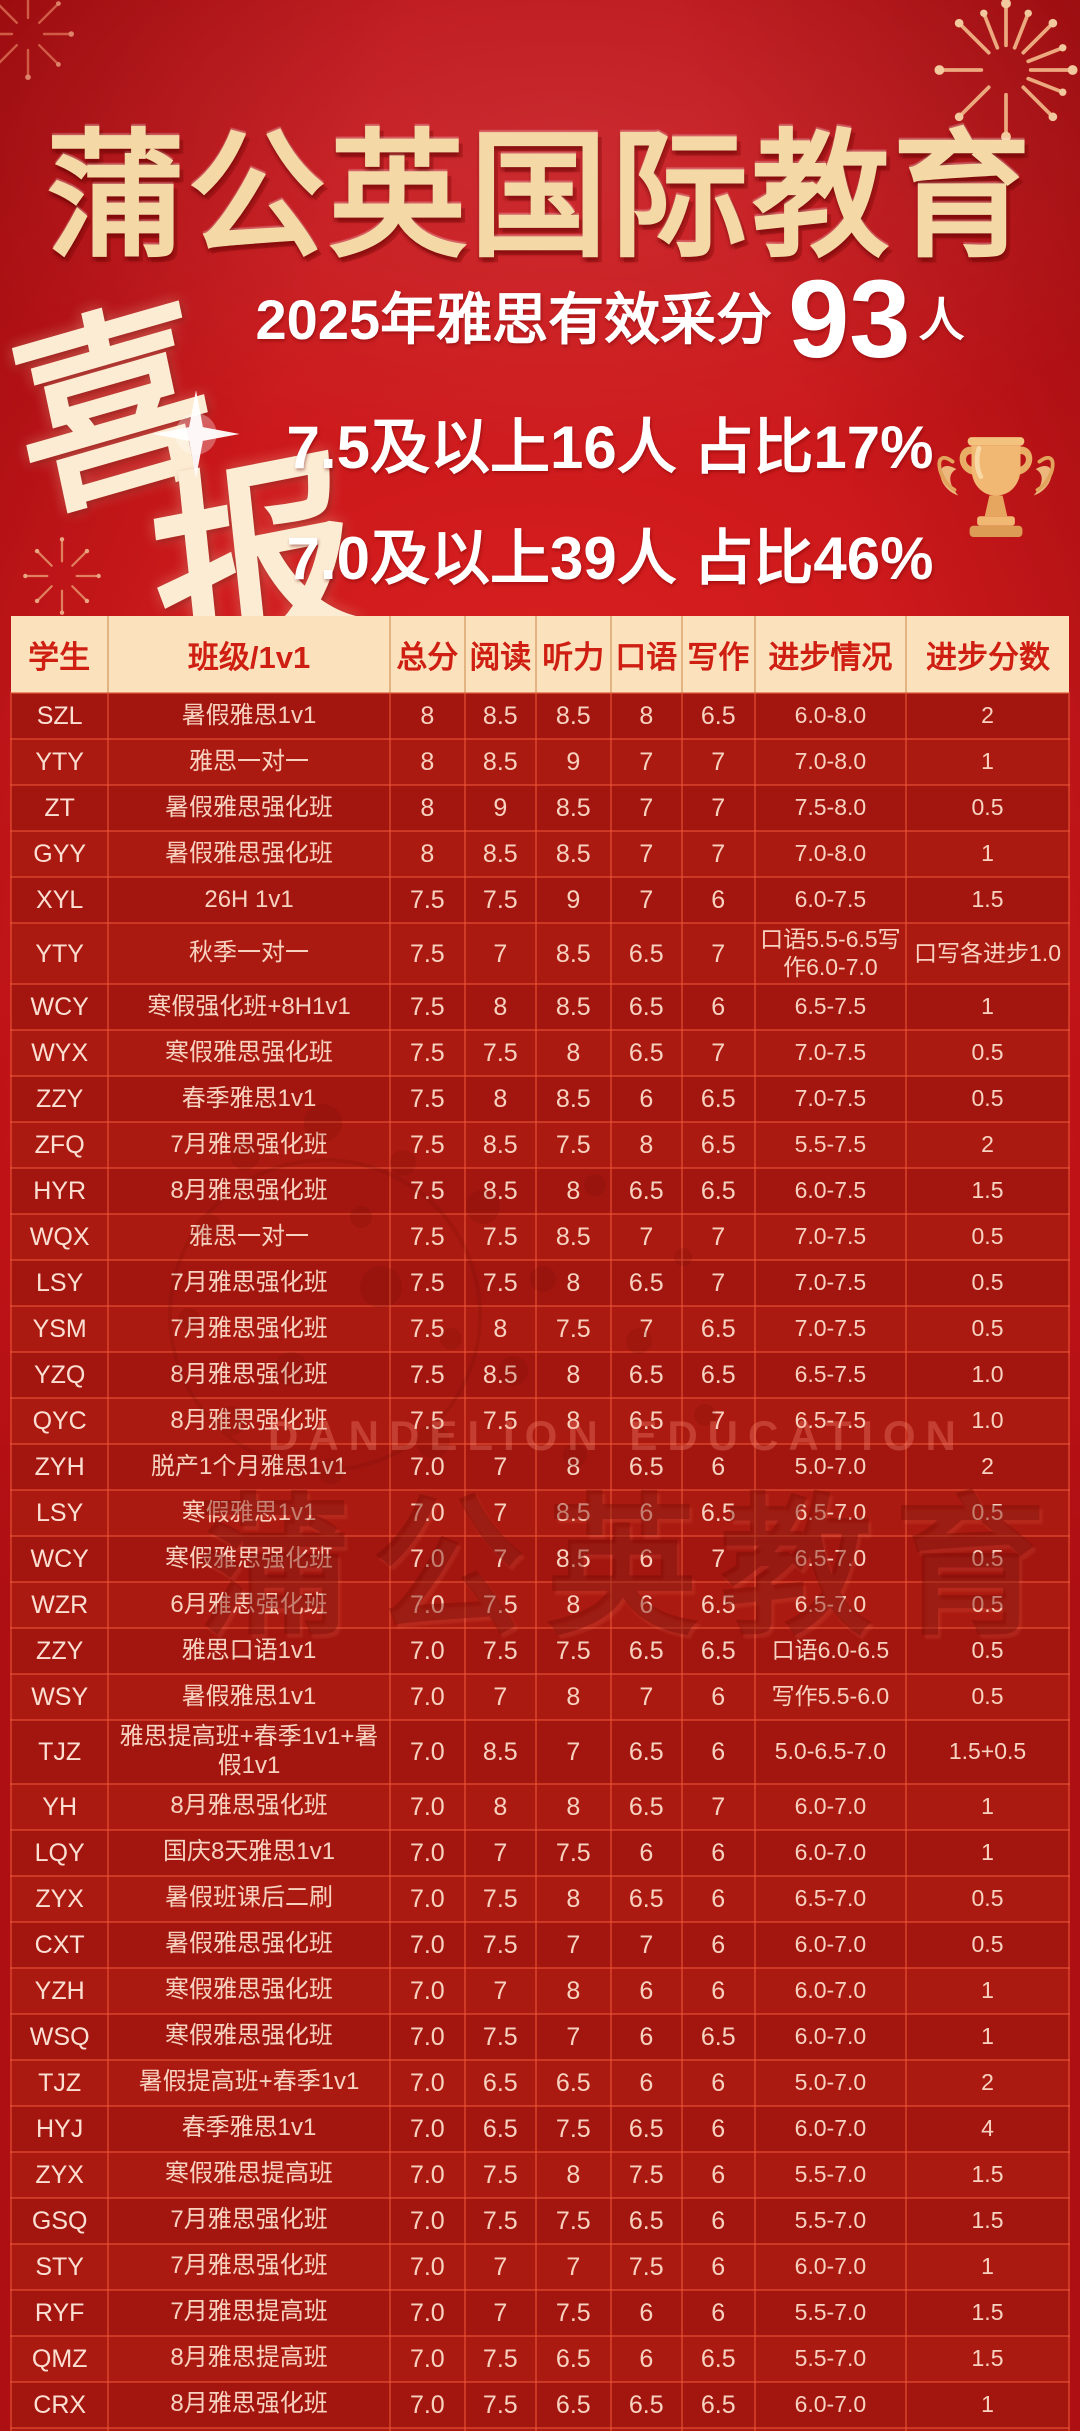 The height and width of the screenshot is (2431, 1080). What do you see at coordinates (116, 408) in the screenshot?
I see `xi-character: 喜` at bounding box center [116, 408].